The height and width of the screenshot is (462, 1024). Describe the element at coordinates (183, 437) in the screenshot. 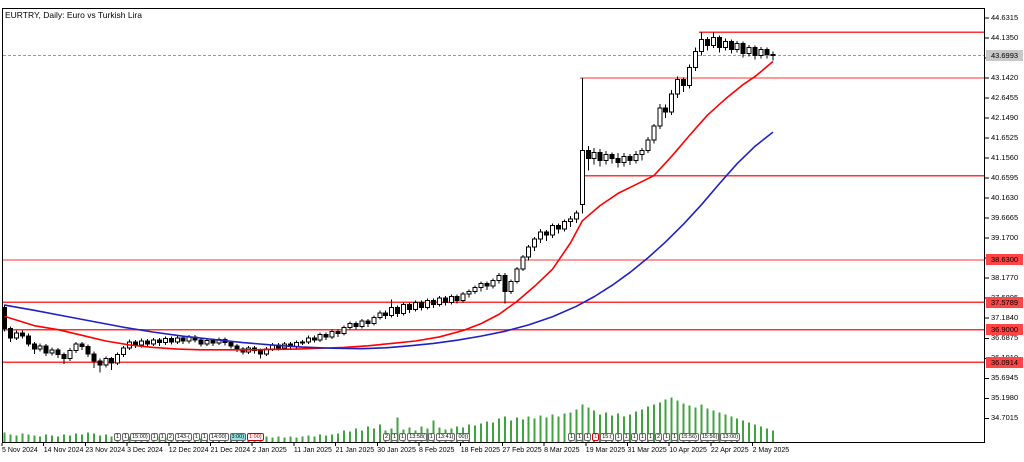

I see `trade-marker: 143-(` at that location.